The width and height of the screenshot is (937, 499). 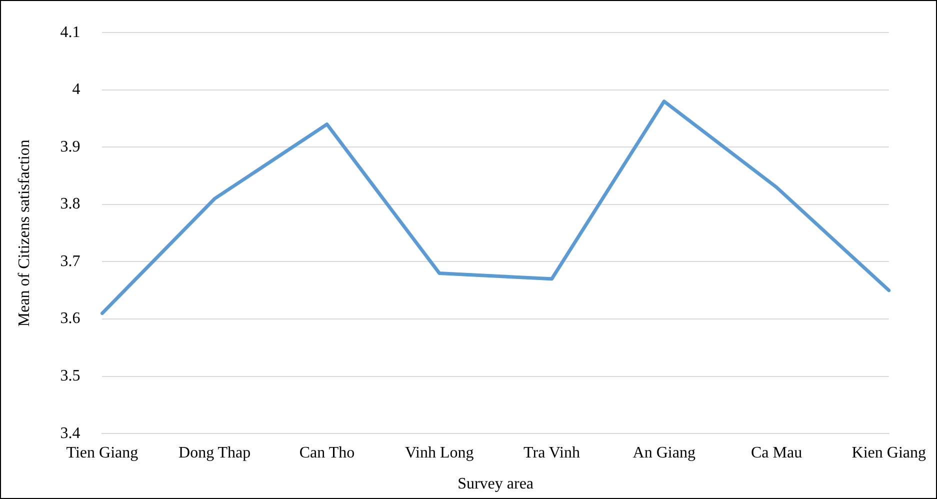 What do you see at coordinates (102, 453) in the screenshot?
I see `x-tick-label: Tien Giang` at bounding box center [102, 453].